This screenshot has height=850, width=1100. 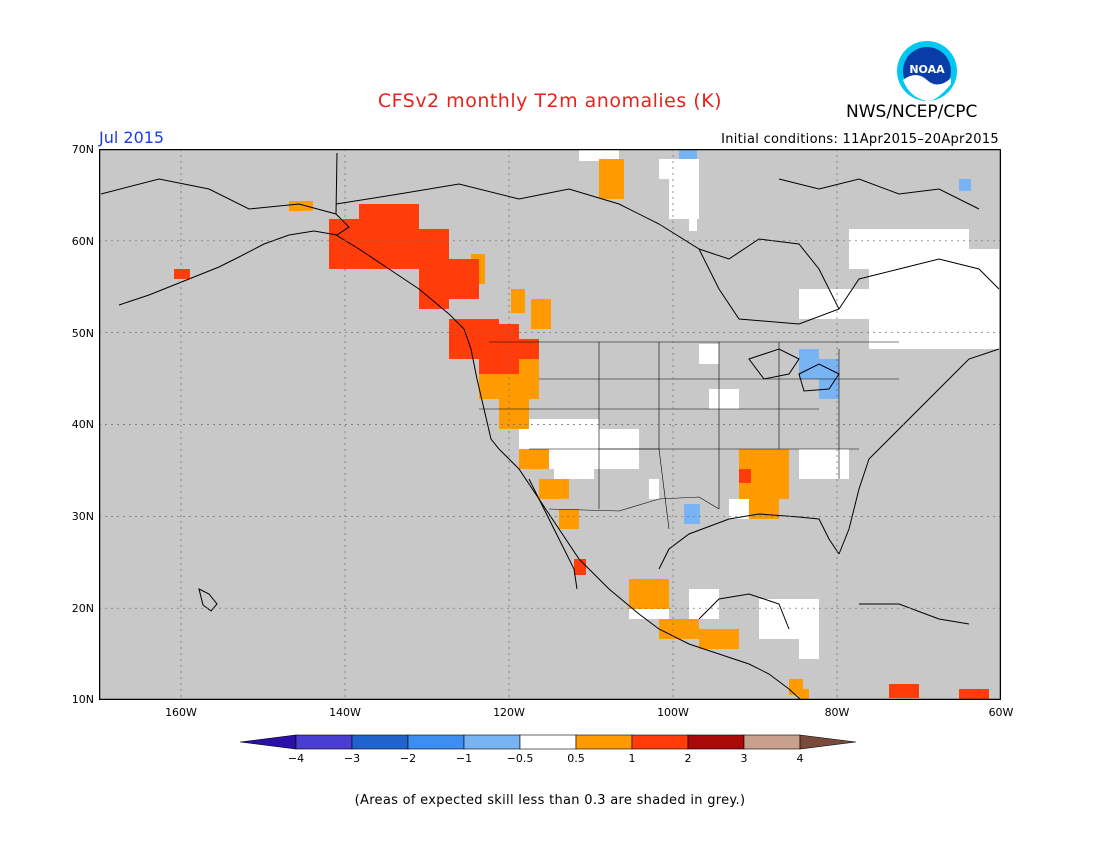 I want to click on organization-label: NWS/NCEP/CPC, so click(x=912, y=112).